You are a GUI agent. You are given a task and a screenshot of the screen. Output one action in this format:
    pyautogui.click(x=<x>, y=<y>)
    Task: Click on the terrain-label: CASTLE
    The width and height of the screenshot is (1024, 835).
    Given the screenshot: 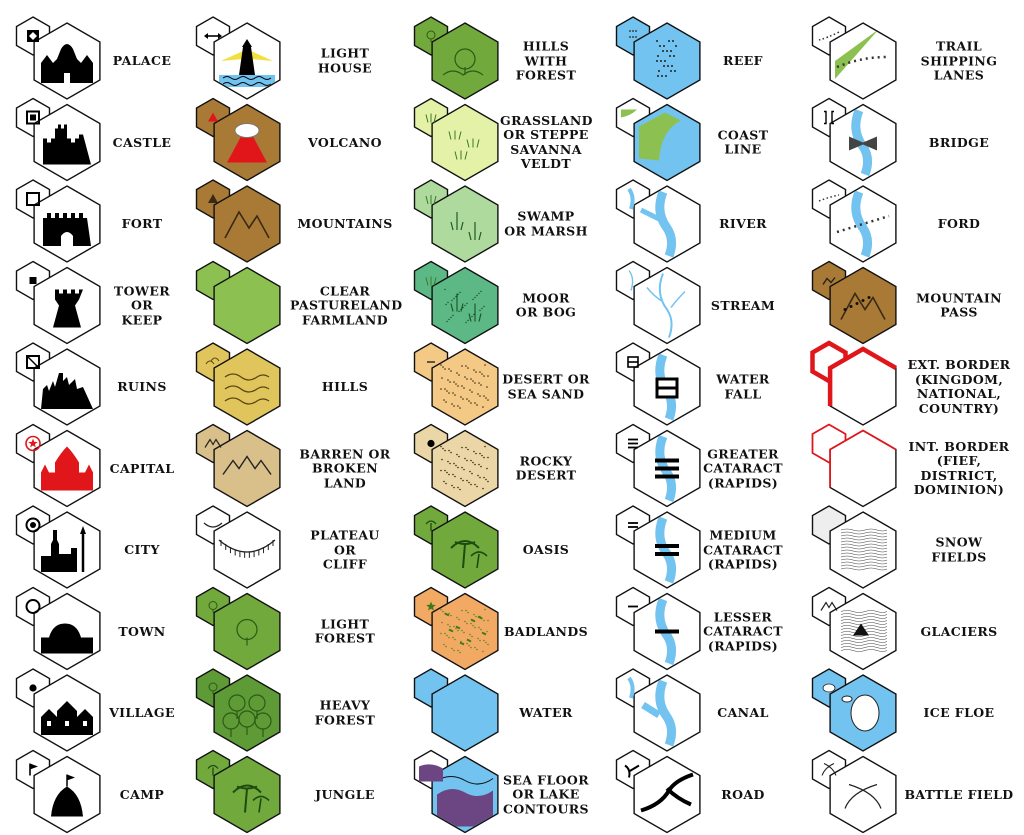 What is the action you would take?
    pyautogui.click(x=142, y=142)
    